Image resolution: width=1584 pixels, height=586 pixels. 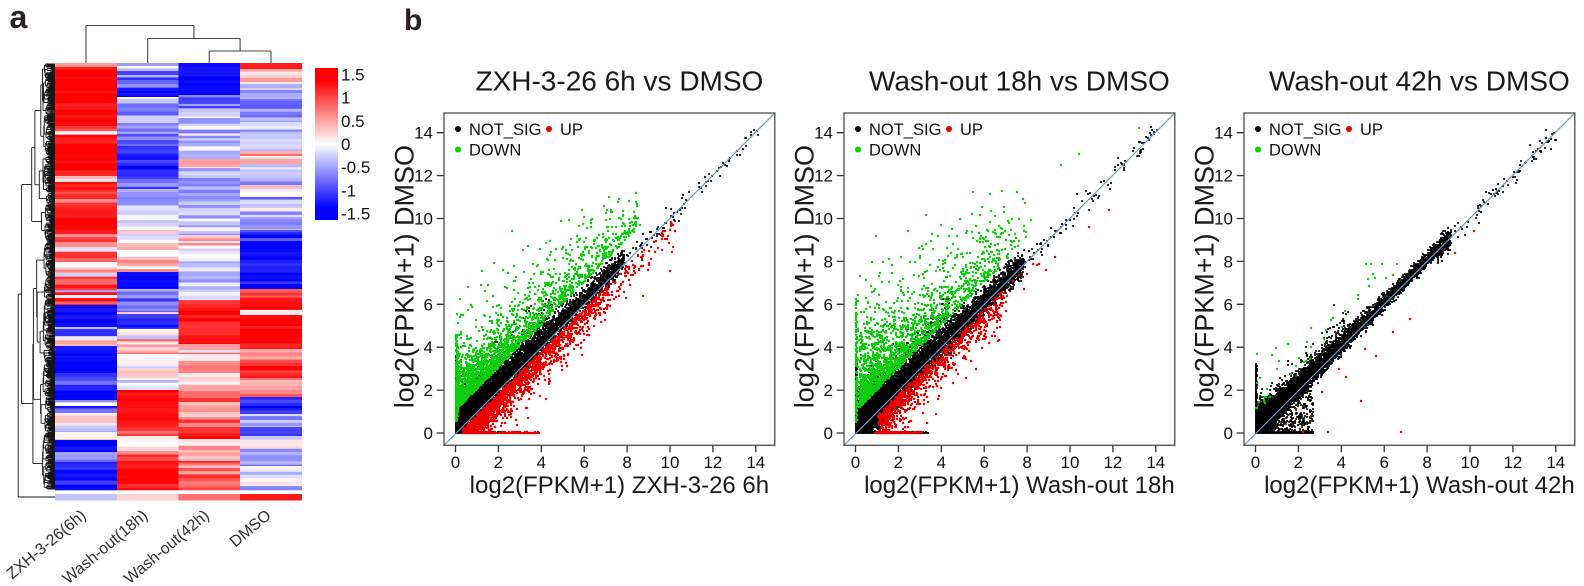 I want to click on svg-text: b, so click(x=413, y=20).